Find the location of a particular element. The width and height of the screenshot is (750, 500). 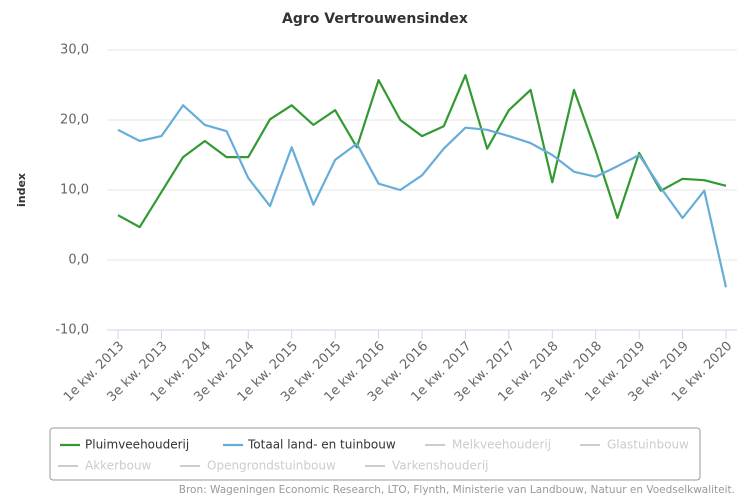

legend-label: Pluimveehouderij is located at coordinates (137, 445).